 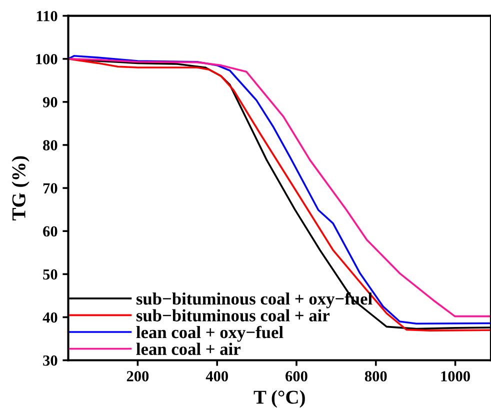 I want to click on y-tick-label: 30, so click(x=50, y=360).